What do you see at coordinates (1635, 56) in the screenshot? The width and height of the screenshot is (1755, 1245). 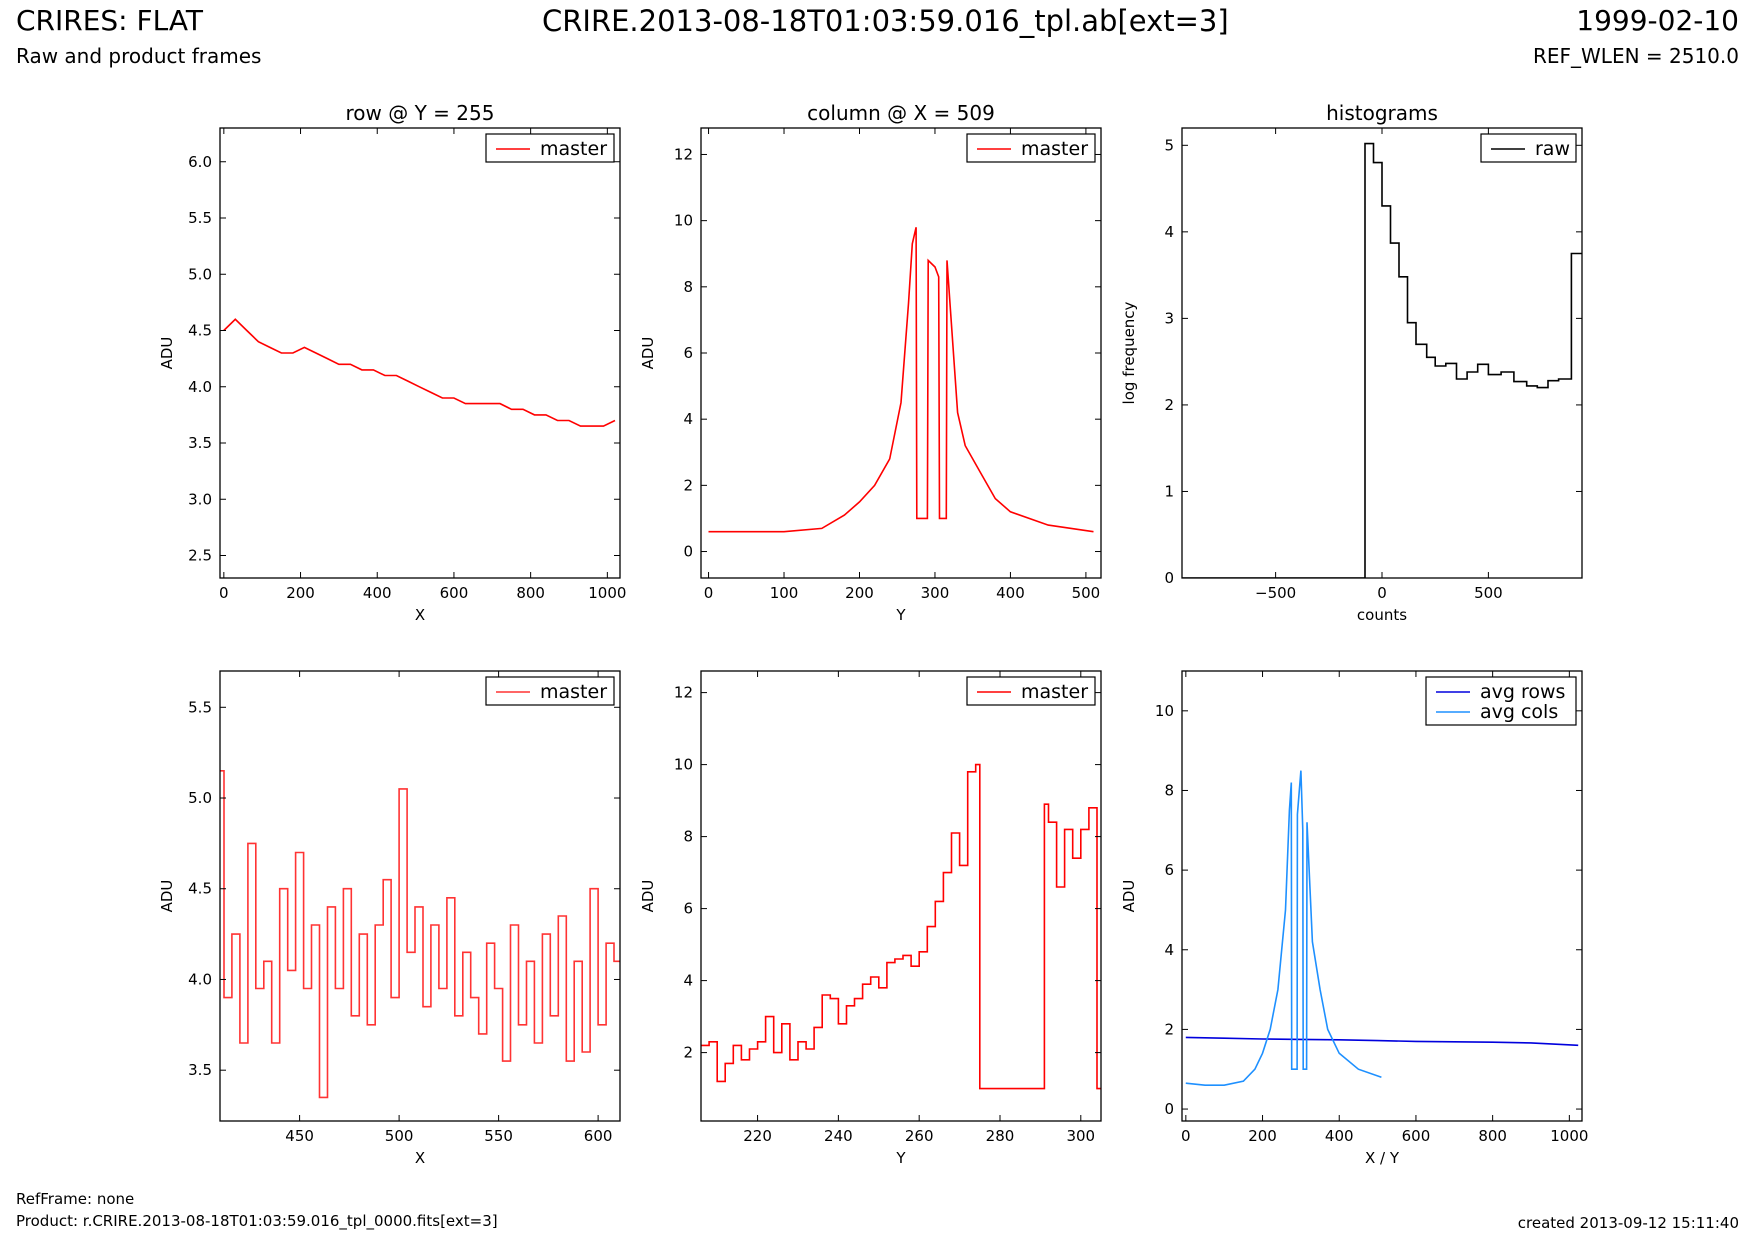 I see `ref-wlen: REF_WLEN = 2510.0` at bounding box center [1635, 56].